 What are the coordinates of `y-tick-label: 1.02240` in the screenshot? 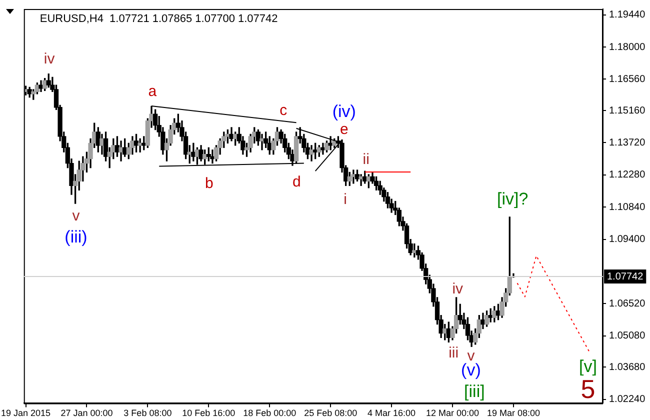 It's located at (627, 400).